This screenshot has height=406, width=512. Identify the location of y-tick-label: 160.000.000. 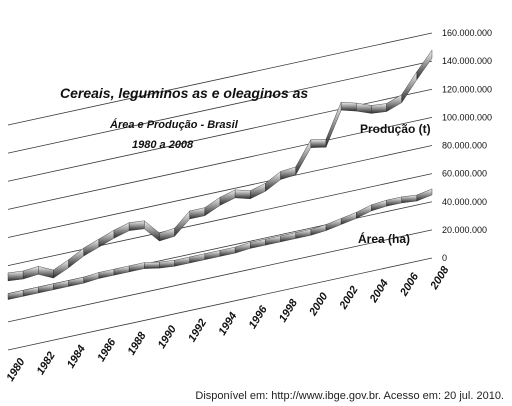
(467, 33).